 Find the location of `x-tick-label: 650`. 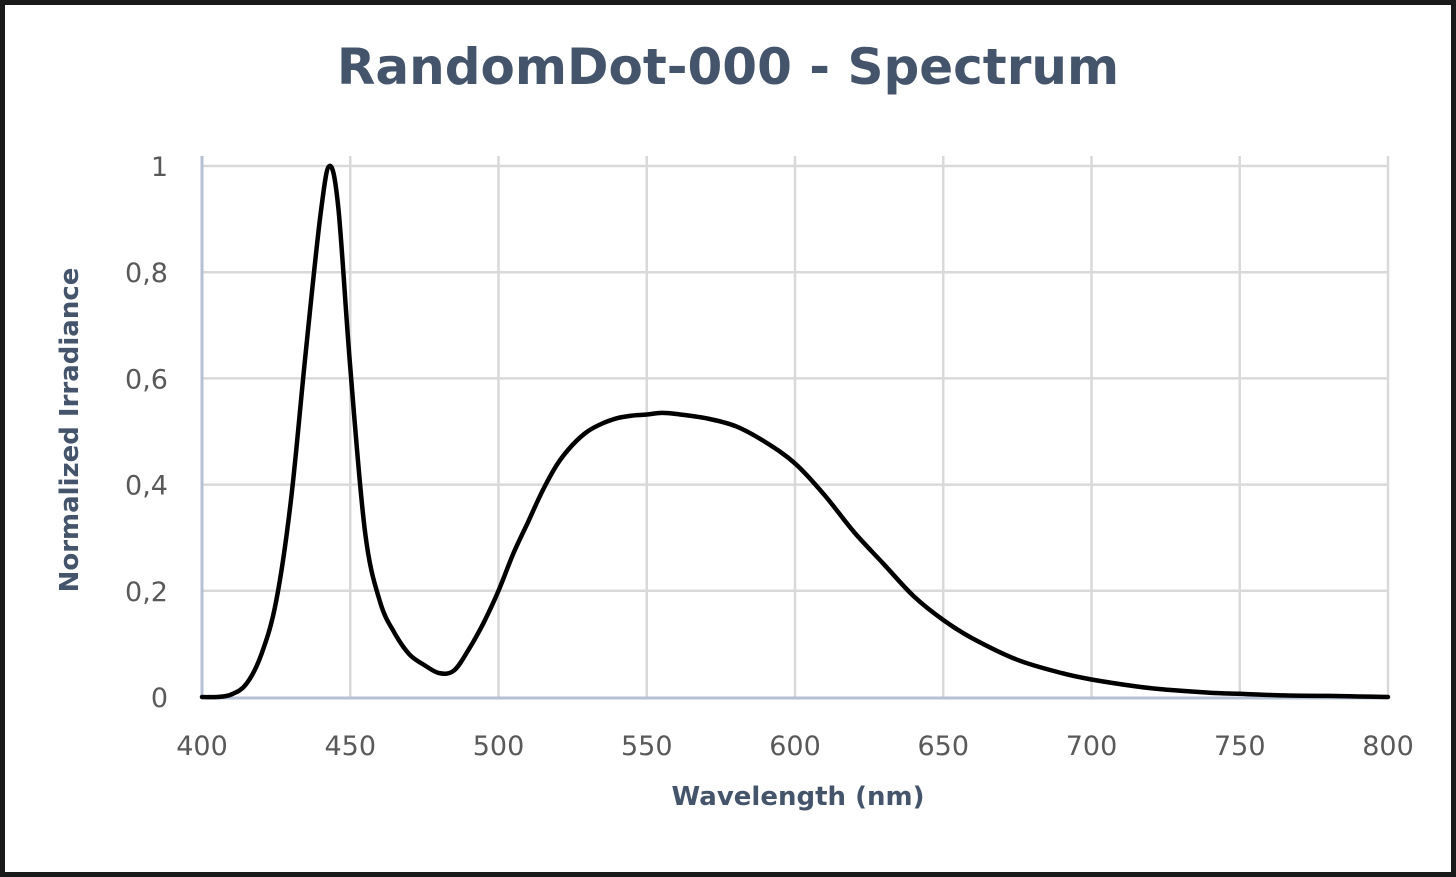

x-tick-label: 650 is located at coordinates (943, 746).